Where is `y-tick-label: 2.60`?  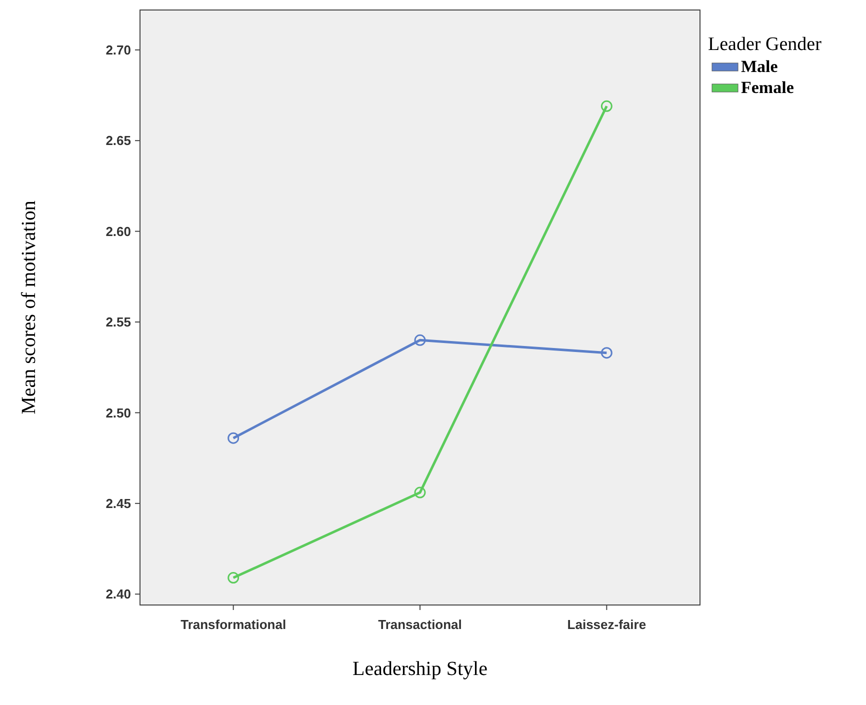 y-tick-label: 2.60 is located at coordinates (118, 231).